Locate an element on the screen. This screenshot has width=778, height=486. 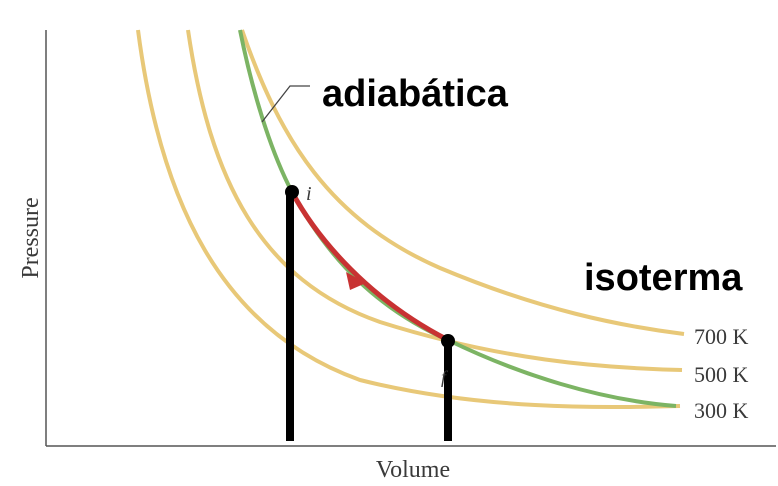
initial-state-point is located at coordinates (292, 192).